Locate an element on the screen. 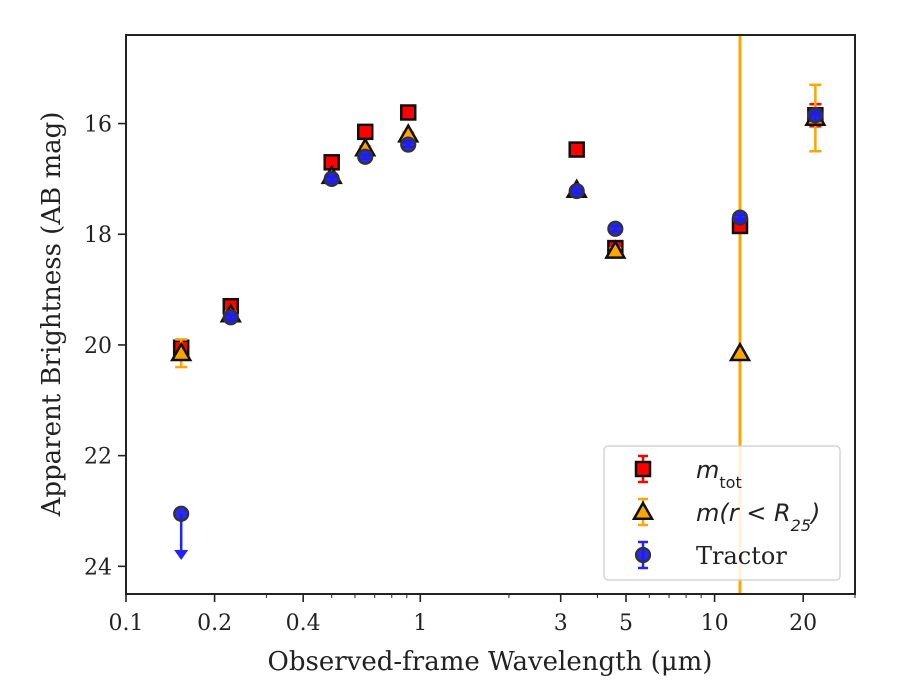 Image resolution: width=900 pixels, height=700 pixels. x-tick-label: 5 is located at coordinates (626, 623).